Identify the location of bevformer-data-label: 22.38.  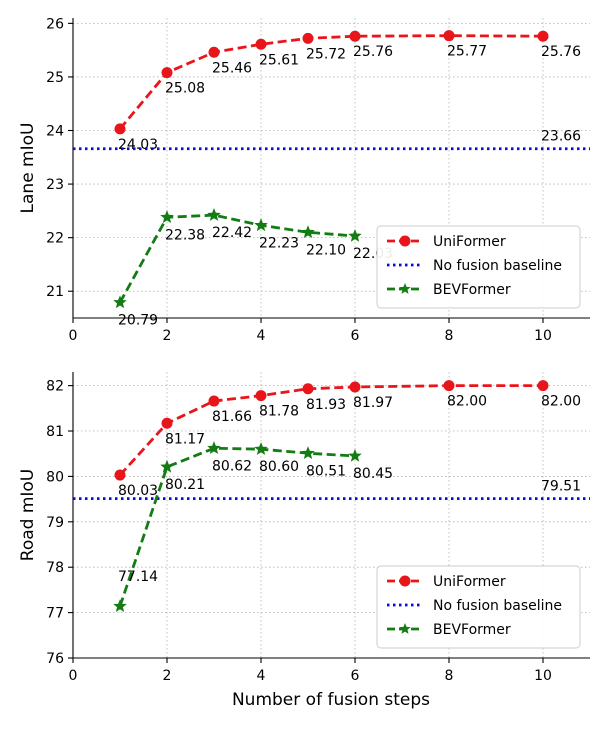
(185, 235).